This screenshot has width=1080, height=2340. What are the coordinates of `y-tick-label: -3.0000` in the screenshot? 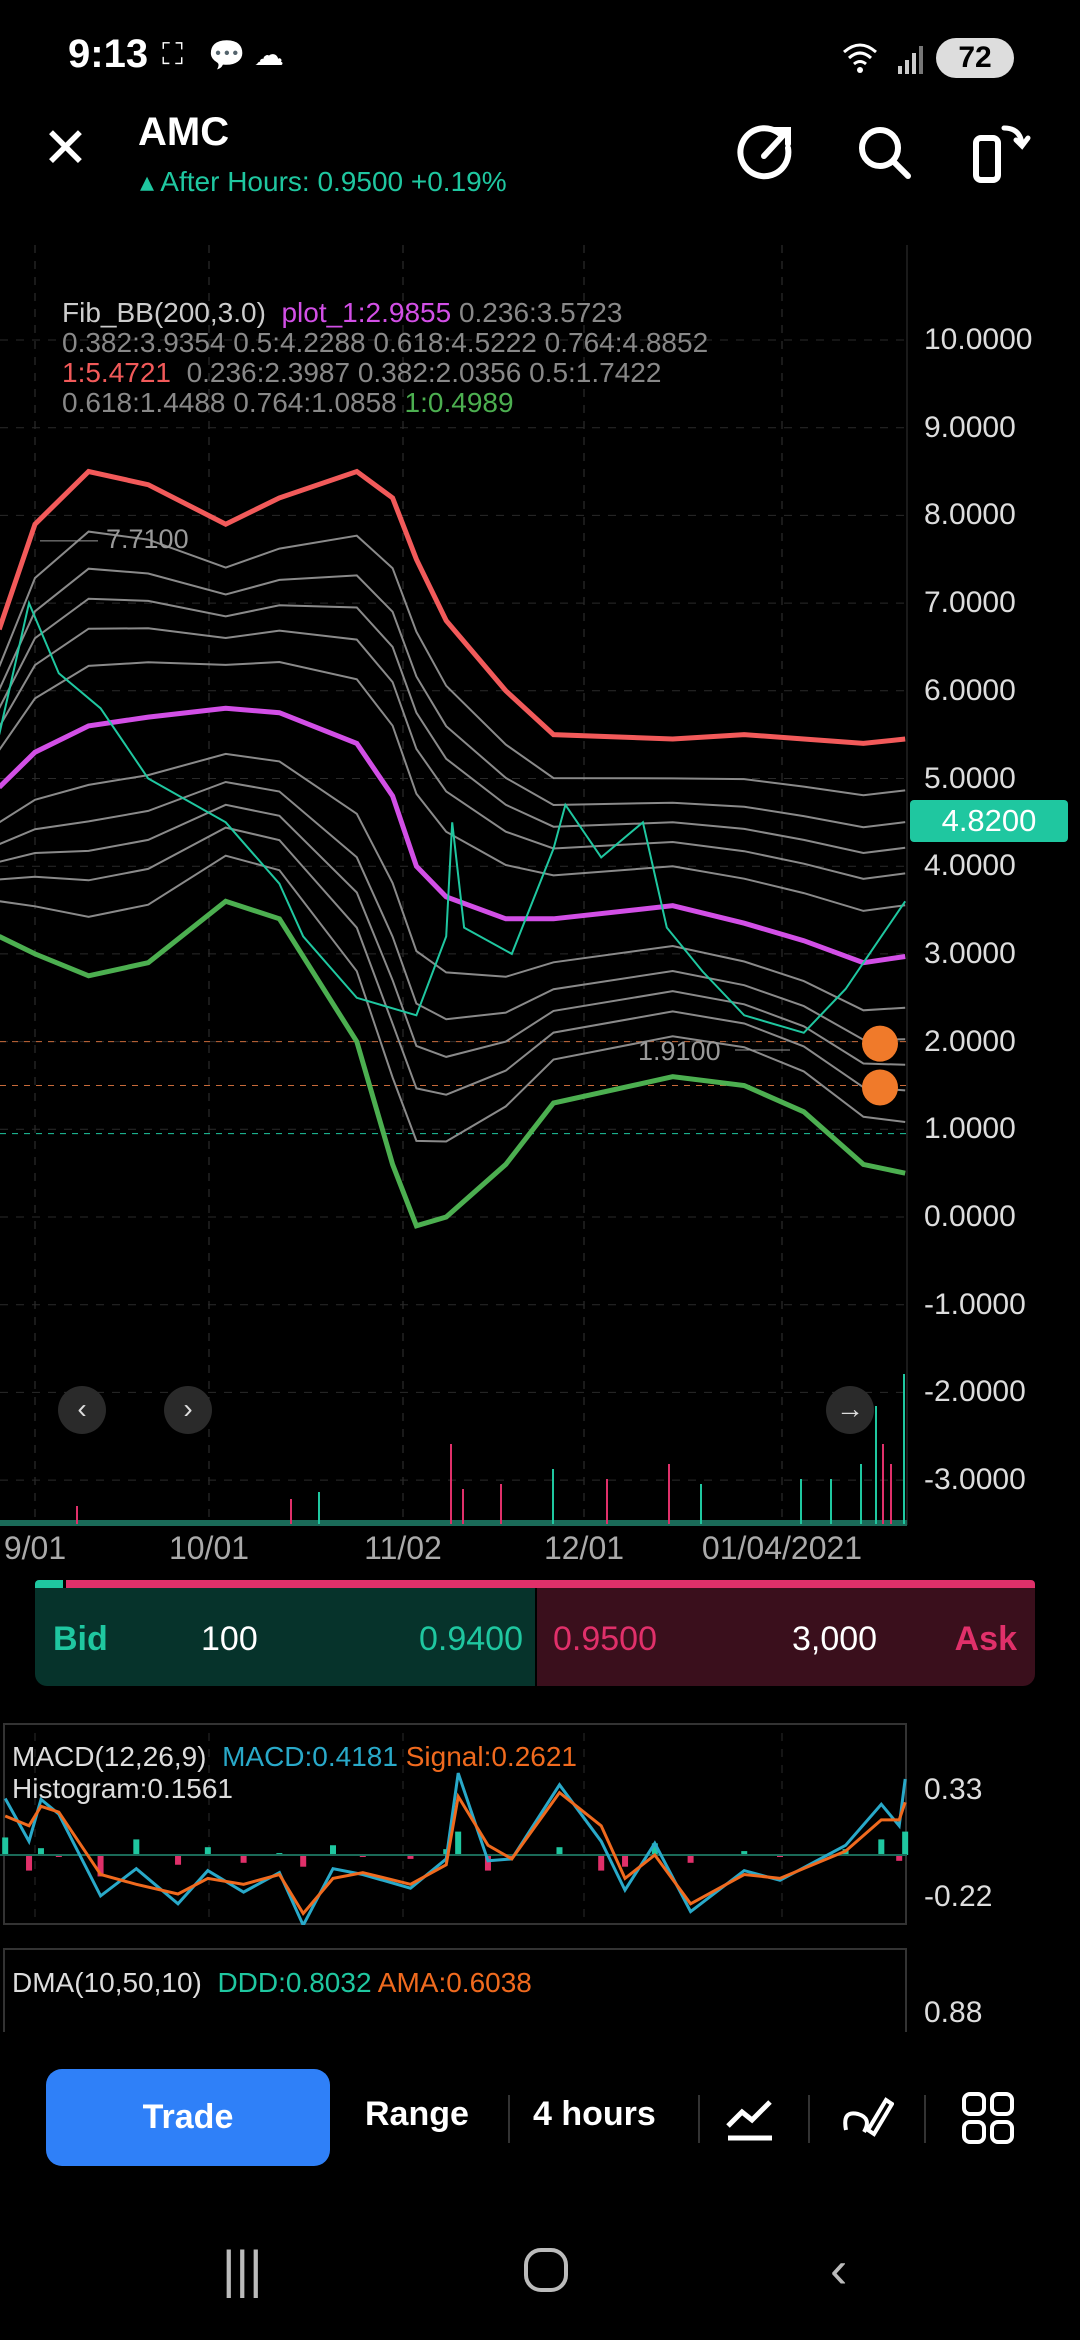 It's located at (975, 1480).